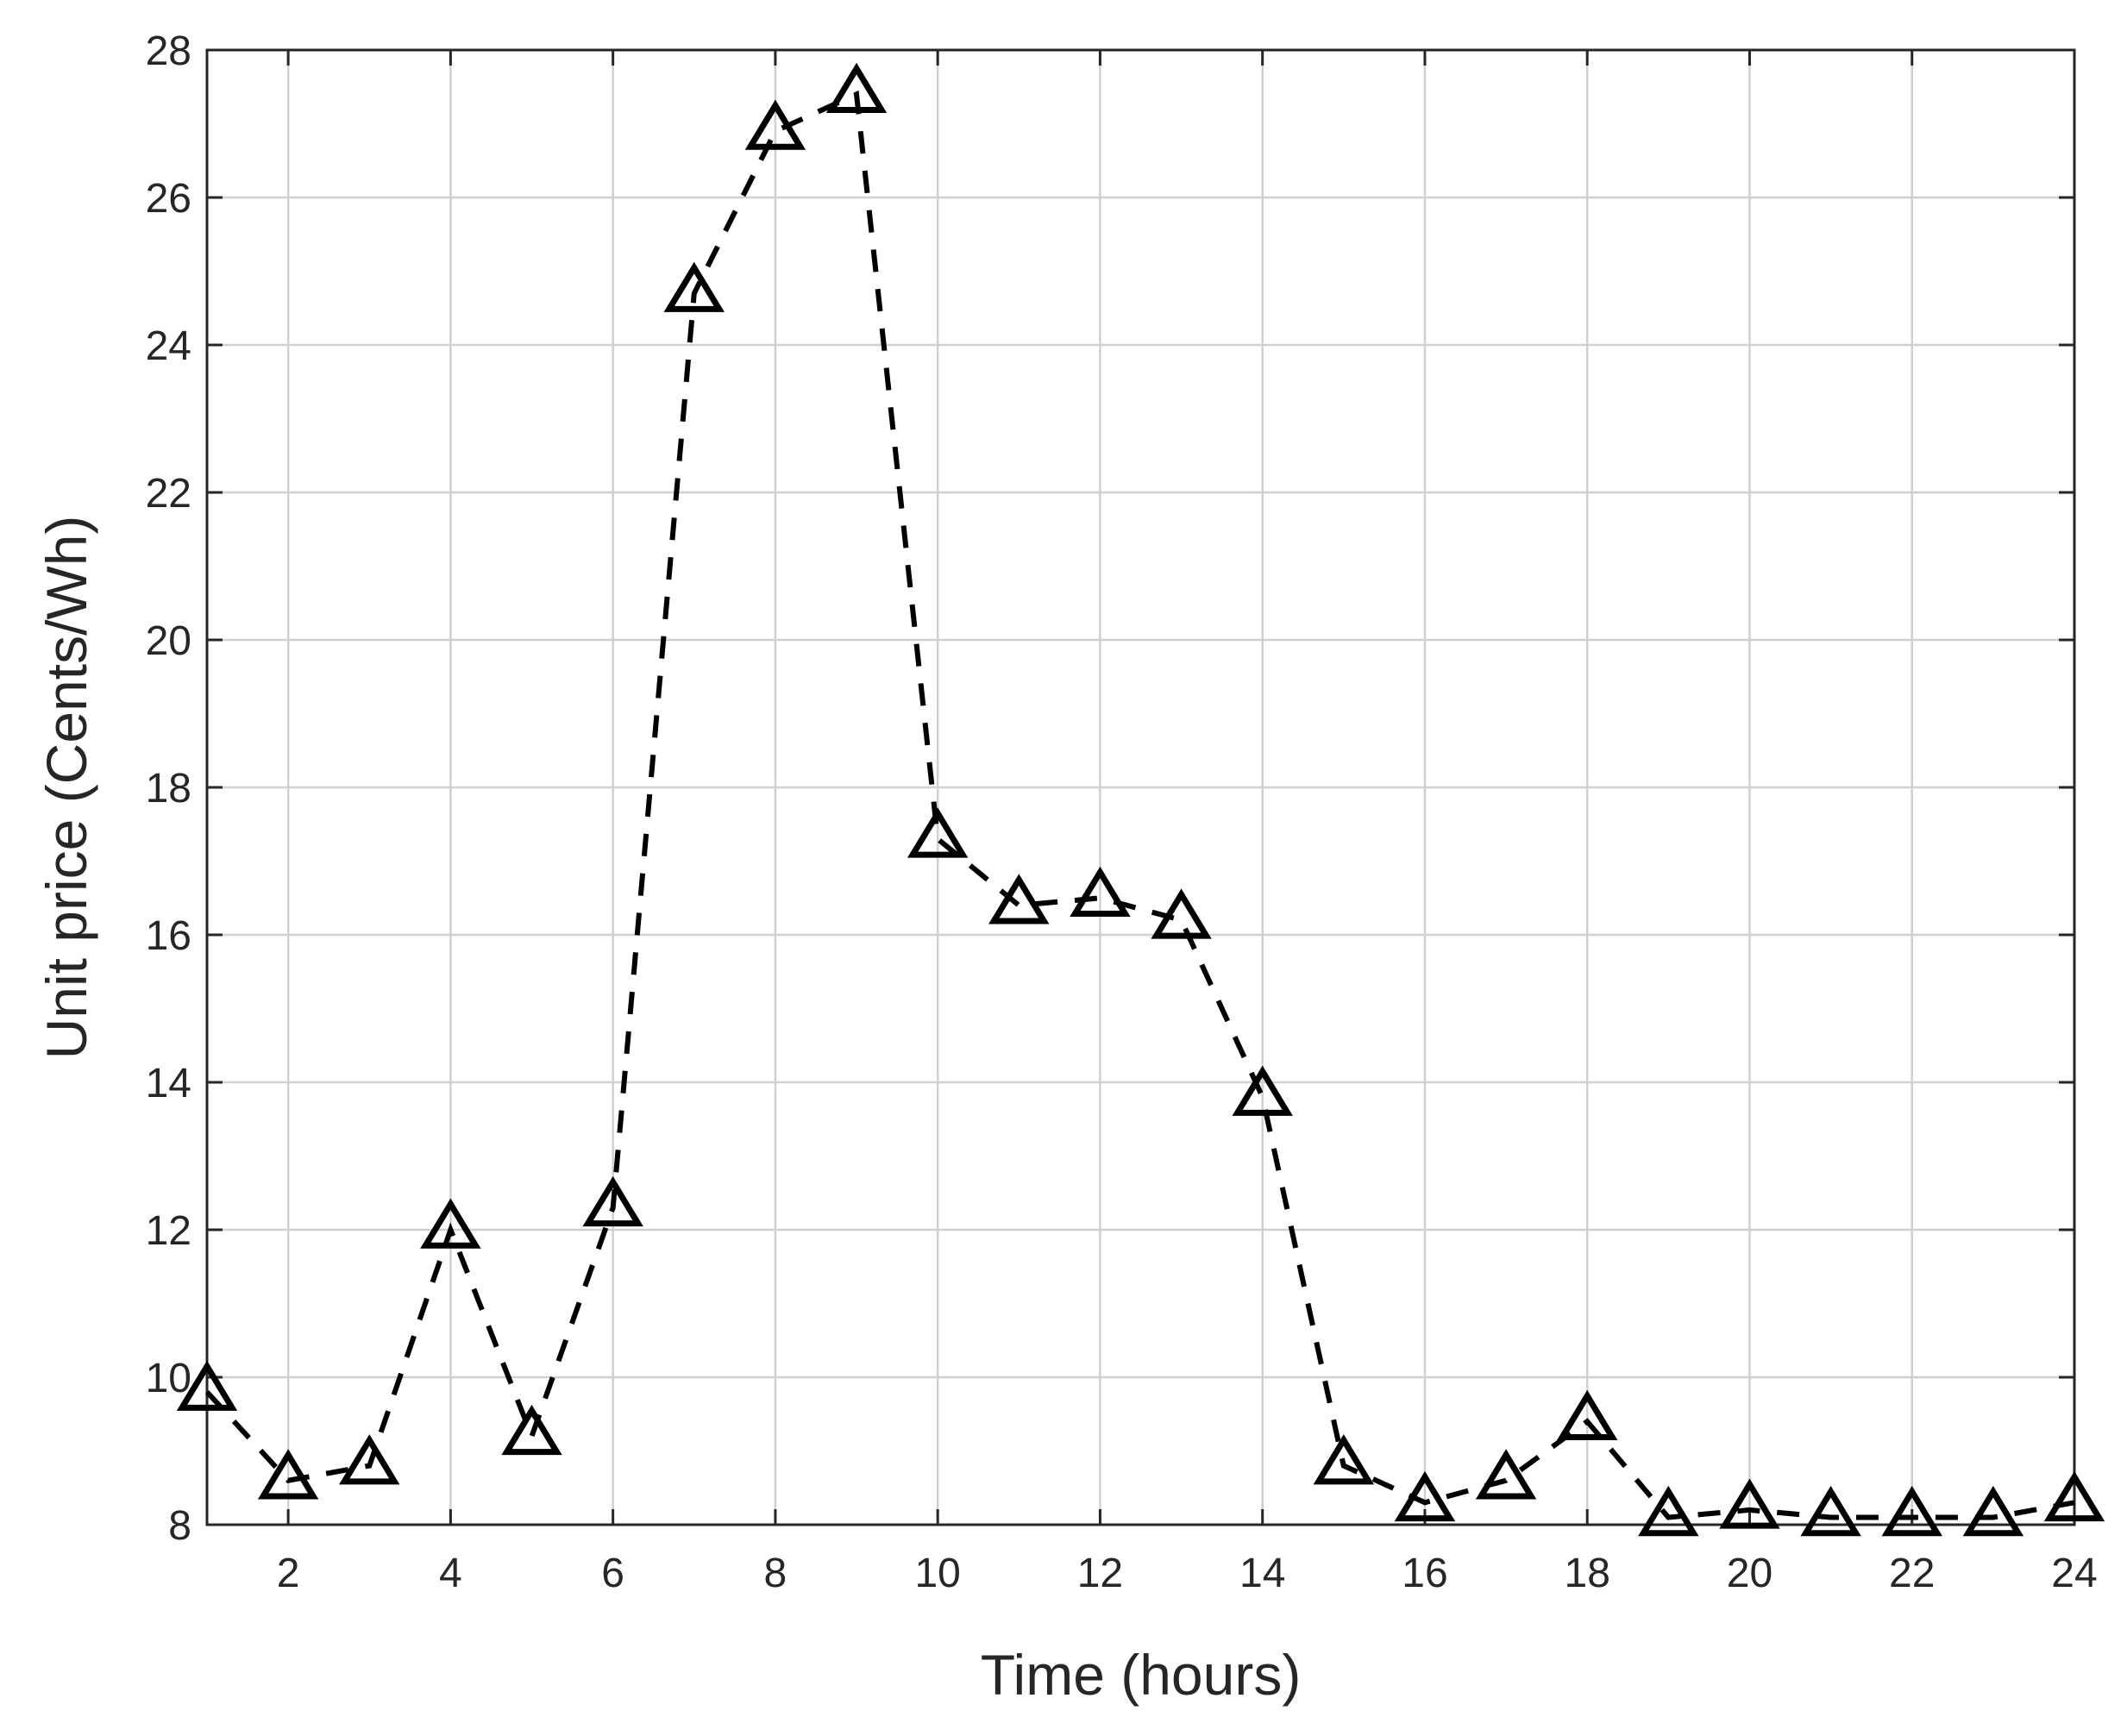  I want to click on x-tick-label: 18, so click(1587, 1573).